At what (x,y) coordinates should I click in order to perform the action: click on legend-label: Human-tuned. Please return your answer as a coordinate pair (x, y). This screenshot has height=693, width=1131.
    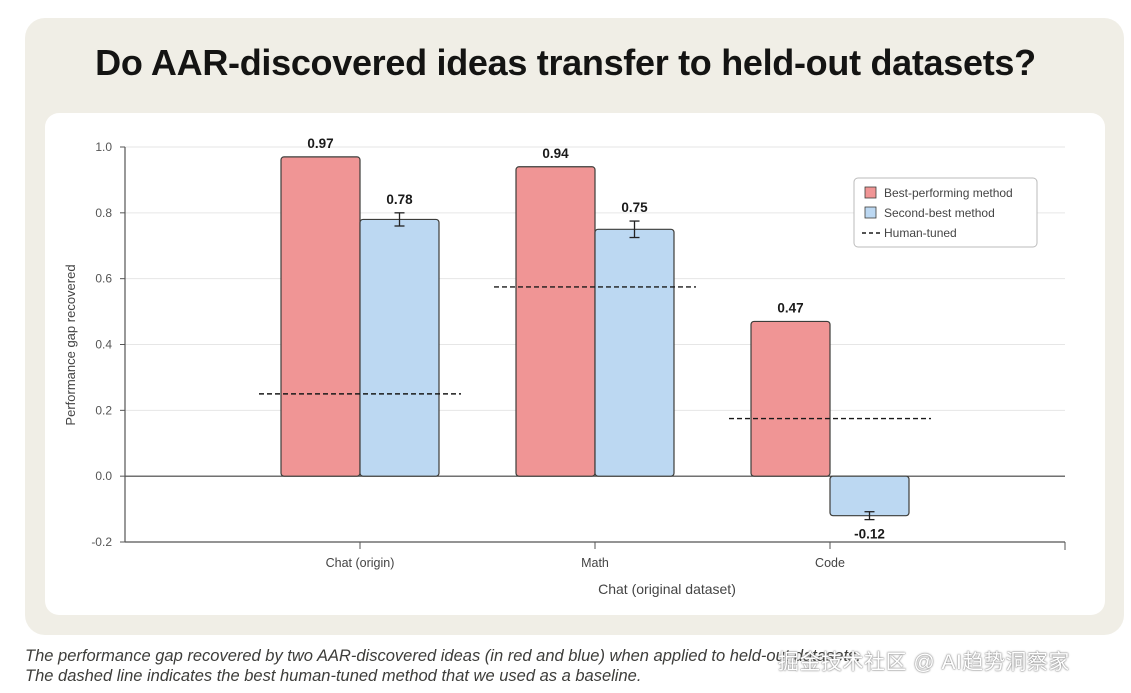
    Looking at the image, I should click on (920, 233).